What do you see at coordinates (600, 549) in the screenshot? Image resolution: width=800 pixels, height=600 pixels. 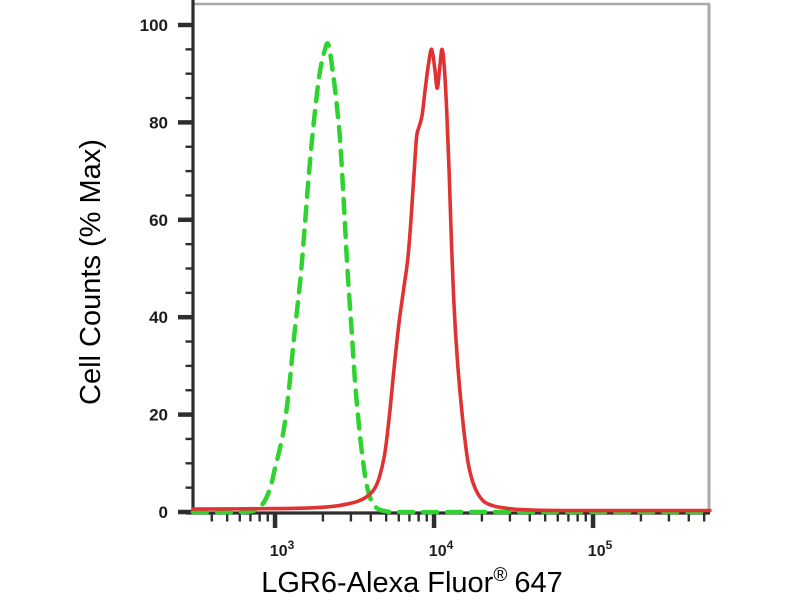 I see `x-tick-label: 10⁵` at bounding box center [600, 549].